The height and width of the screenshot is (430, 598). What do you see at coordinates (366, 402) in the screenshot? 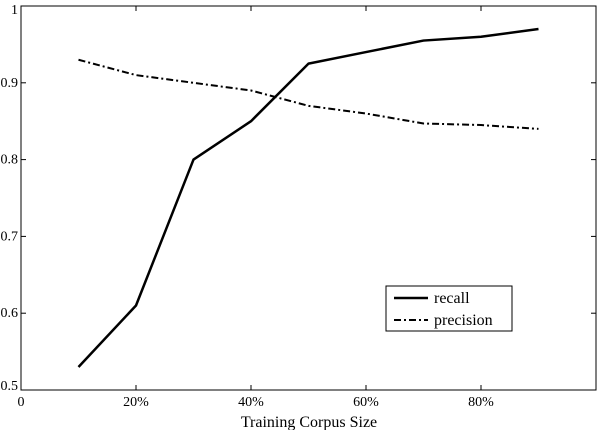
I see `x-tick-label: 60%` at bounding box center [366, 402].